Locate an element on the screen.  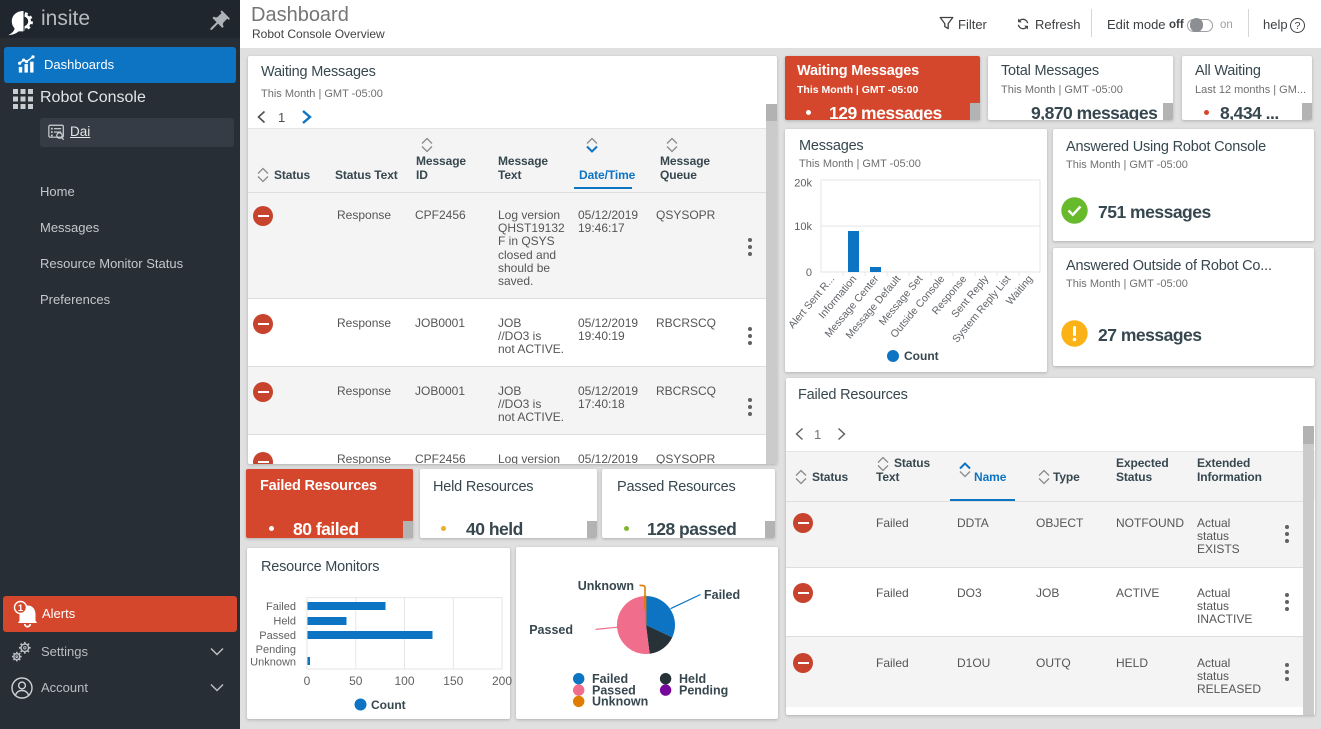
svg-text: 200 is located at coordinates (502, 681).